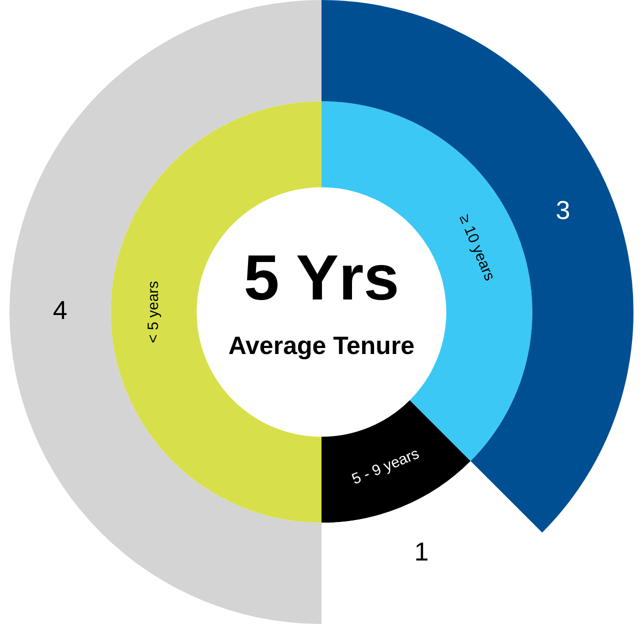  What do you see at coordinates (477, 248) in the screenshot?
I see `slice-label: ≥ 10 years` at bounding box center [477, 248].